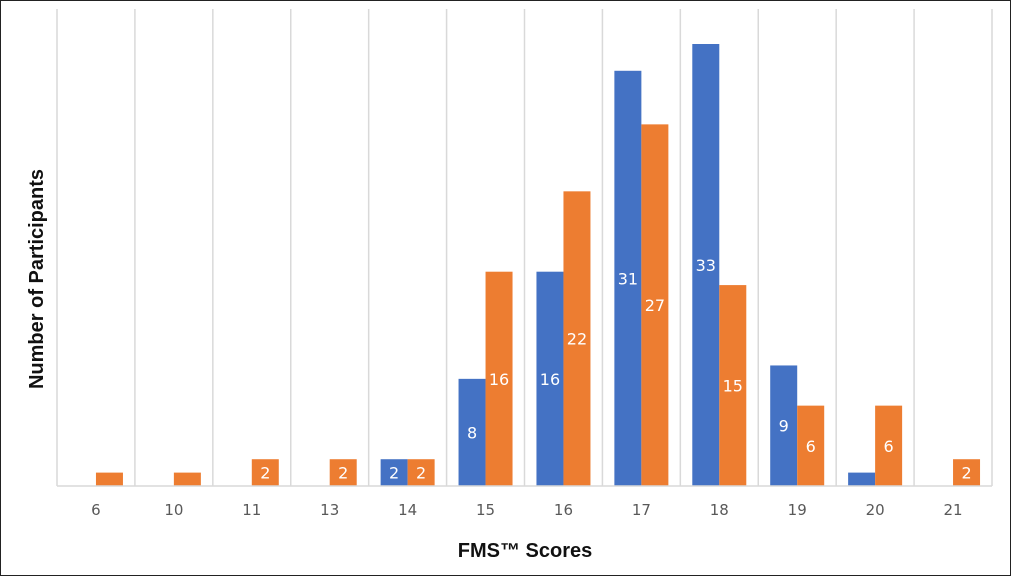 This screenshot has height=577, width=1011. I want to click on x-tick-label: 17, so click(641, 510).